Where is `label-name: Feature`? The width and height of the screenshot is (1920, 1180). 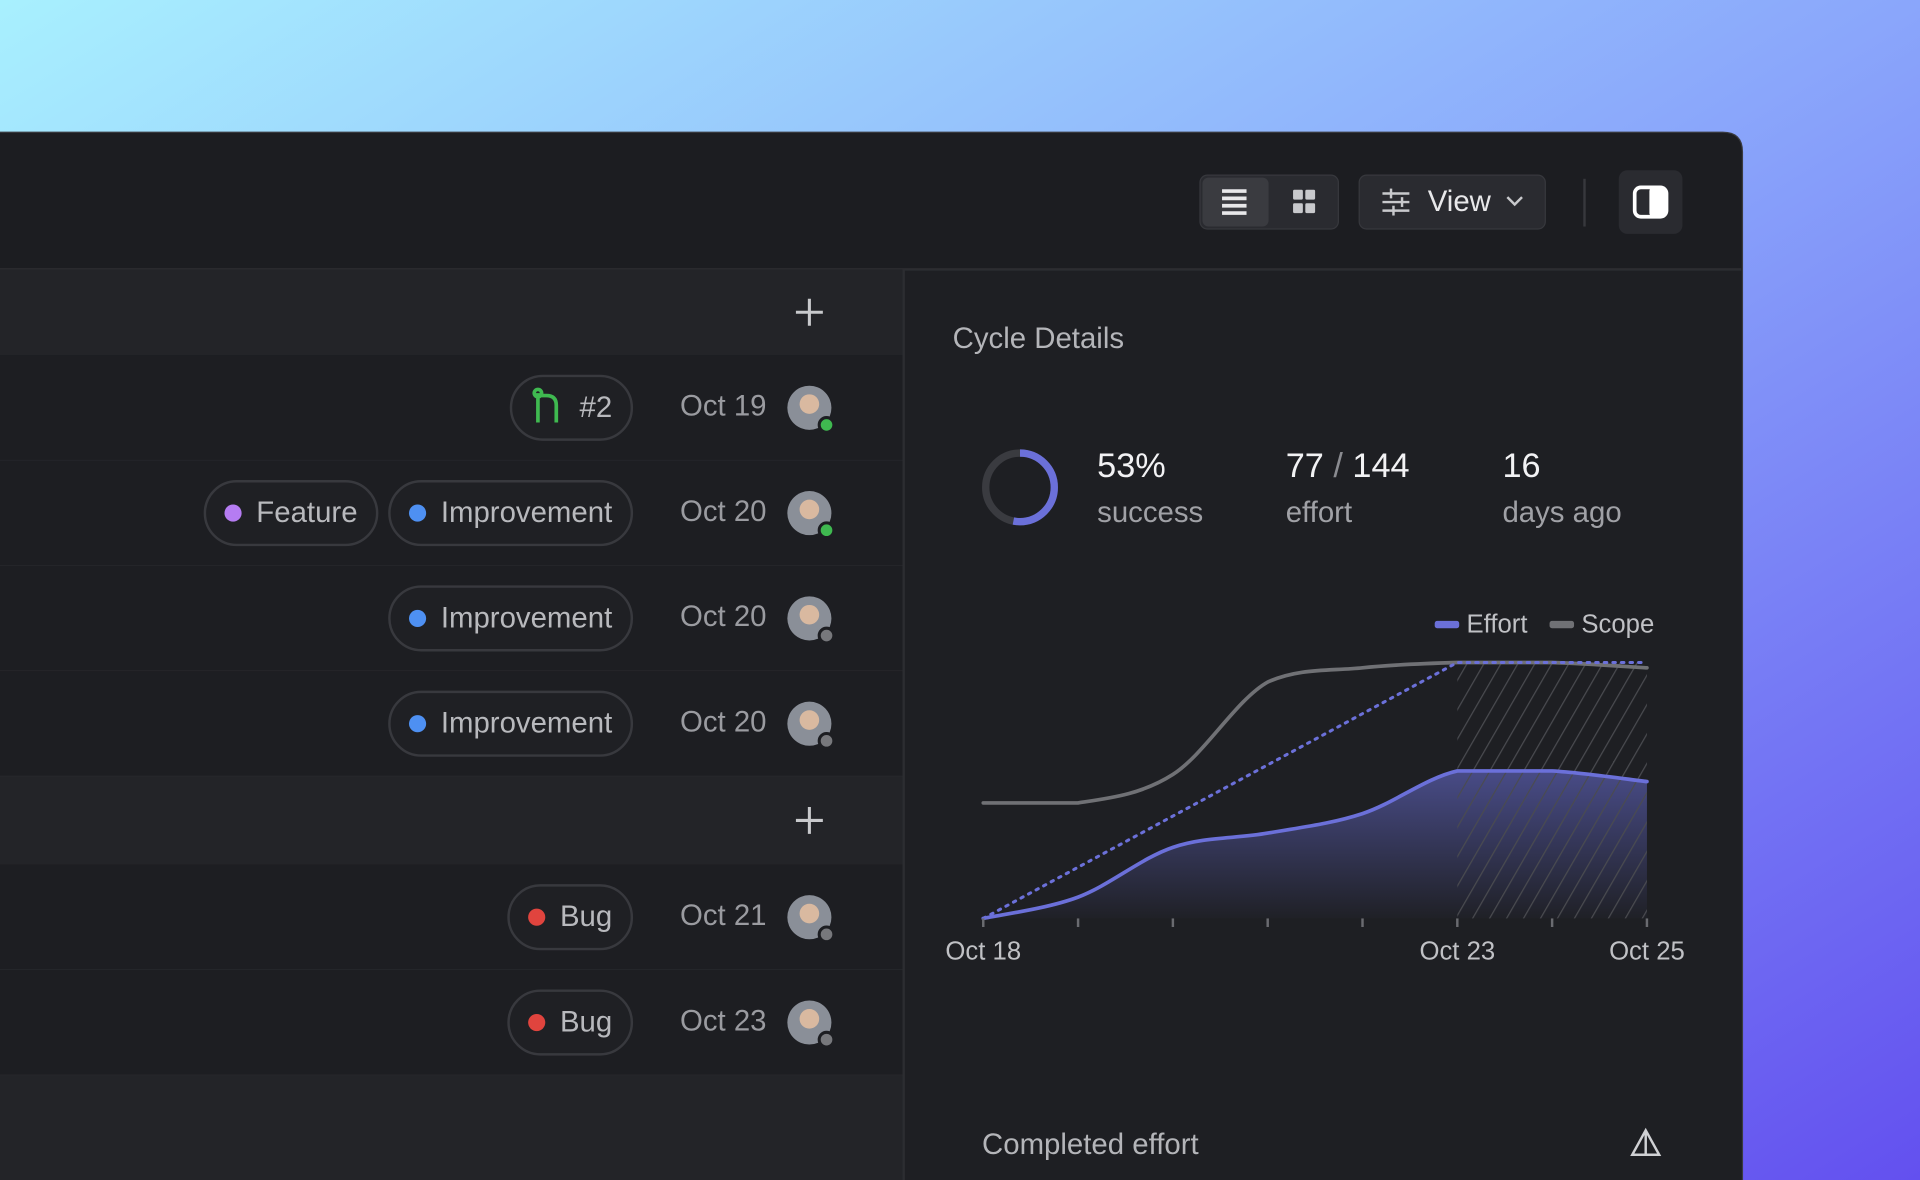
label-name: Feature is located at coordinates (306, 512).